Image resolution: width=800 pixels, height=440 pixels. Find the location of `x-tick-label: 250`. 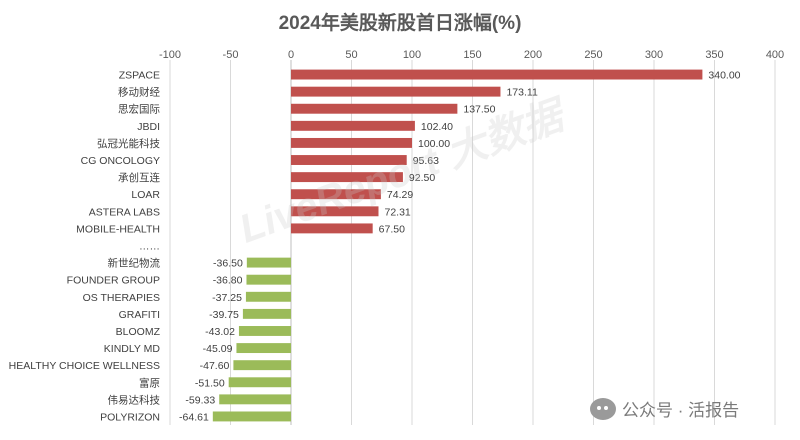

x-tick-label: 250 is located at coordinates (593, 55).